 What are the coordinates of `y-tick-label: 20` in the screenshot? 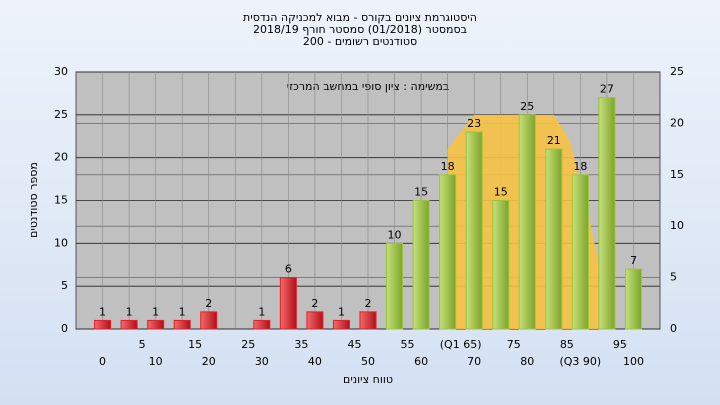 It's located at (61, 157).